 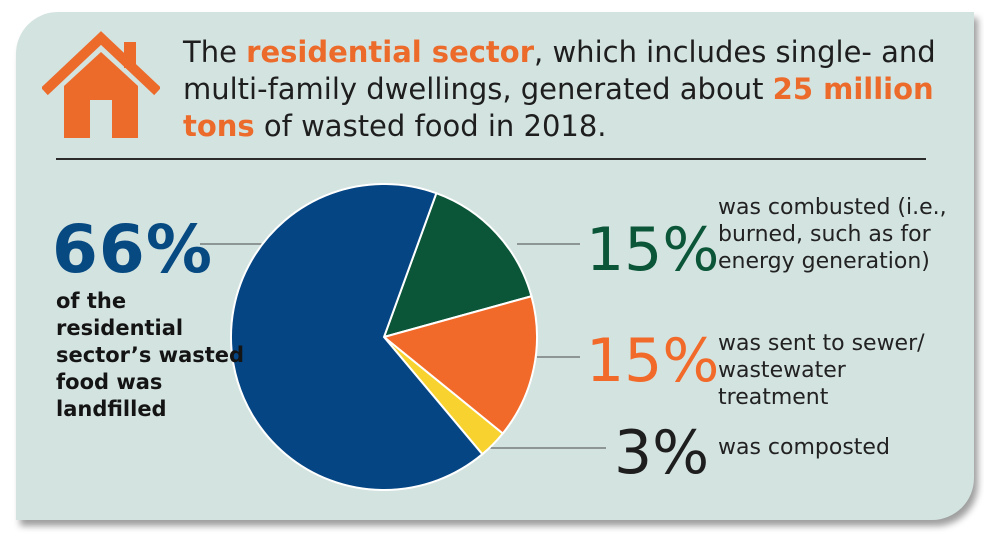 I want to click on headline-text-3: of wasted food in 2018., so click(x=430, y=126).